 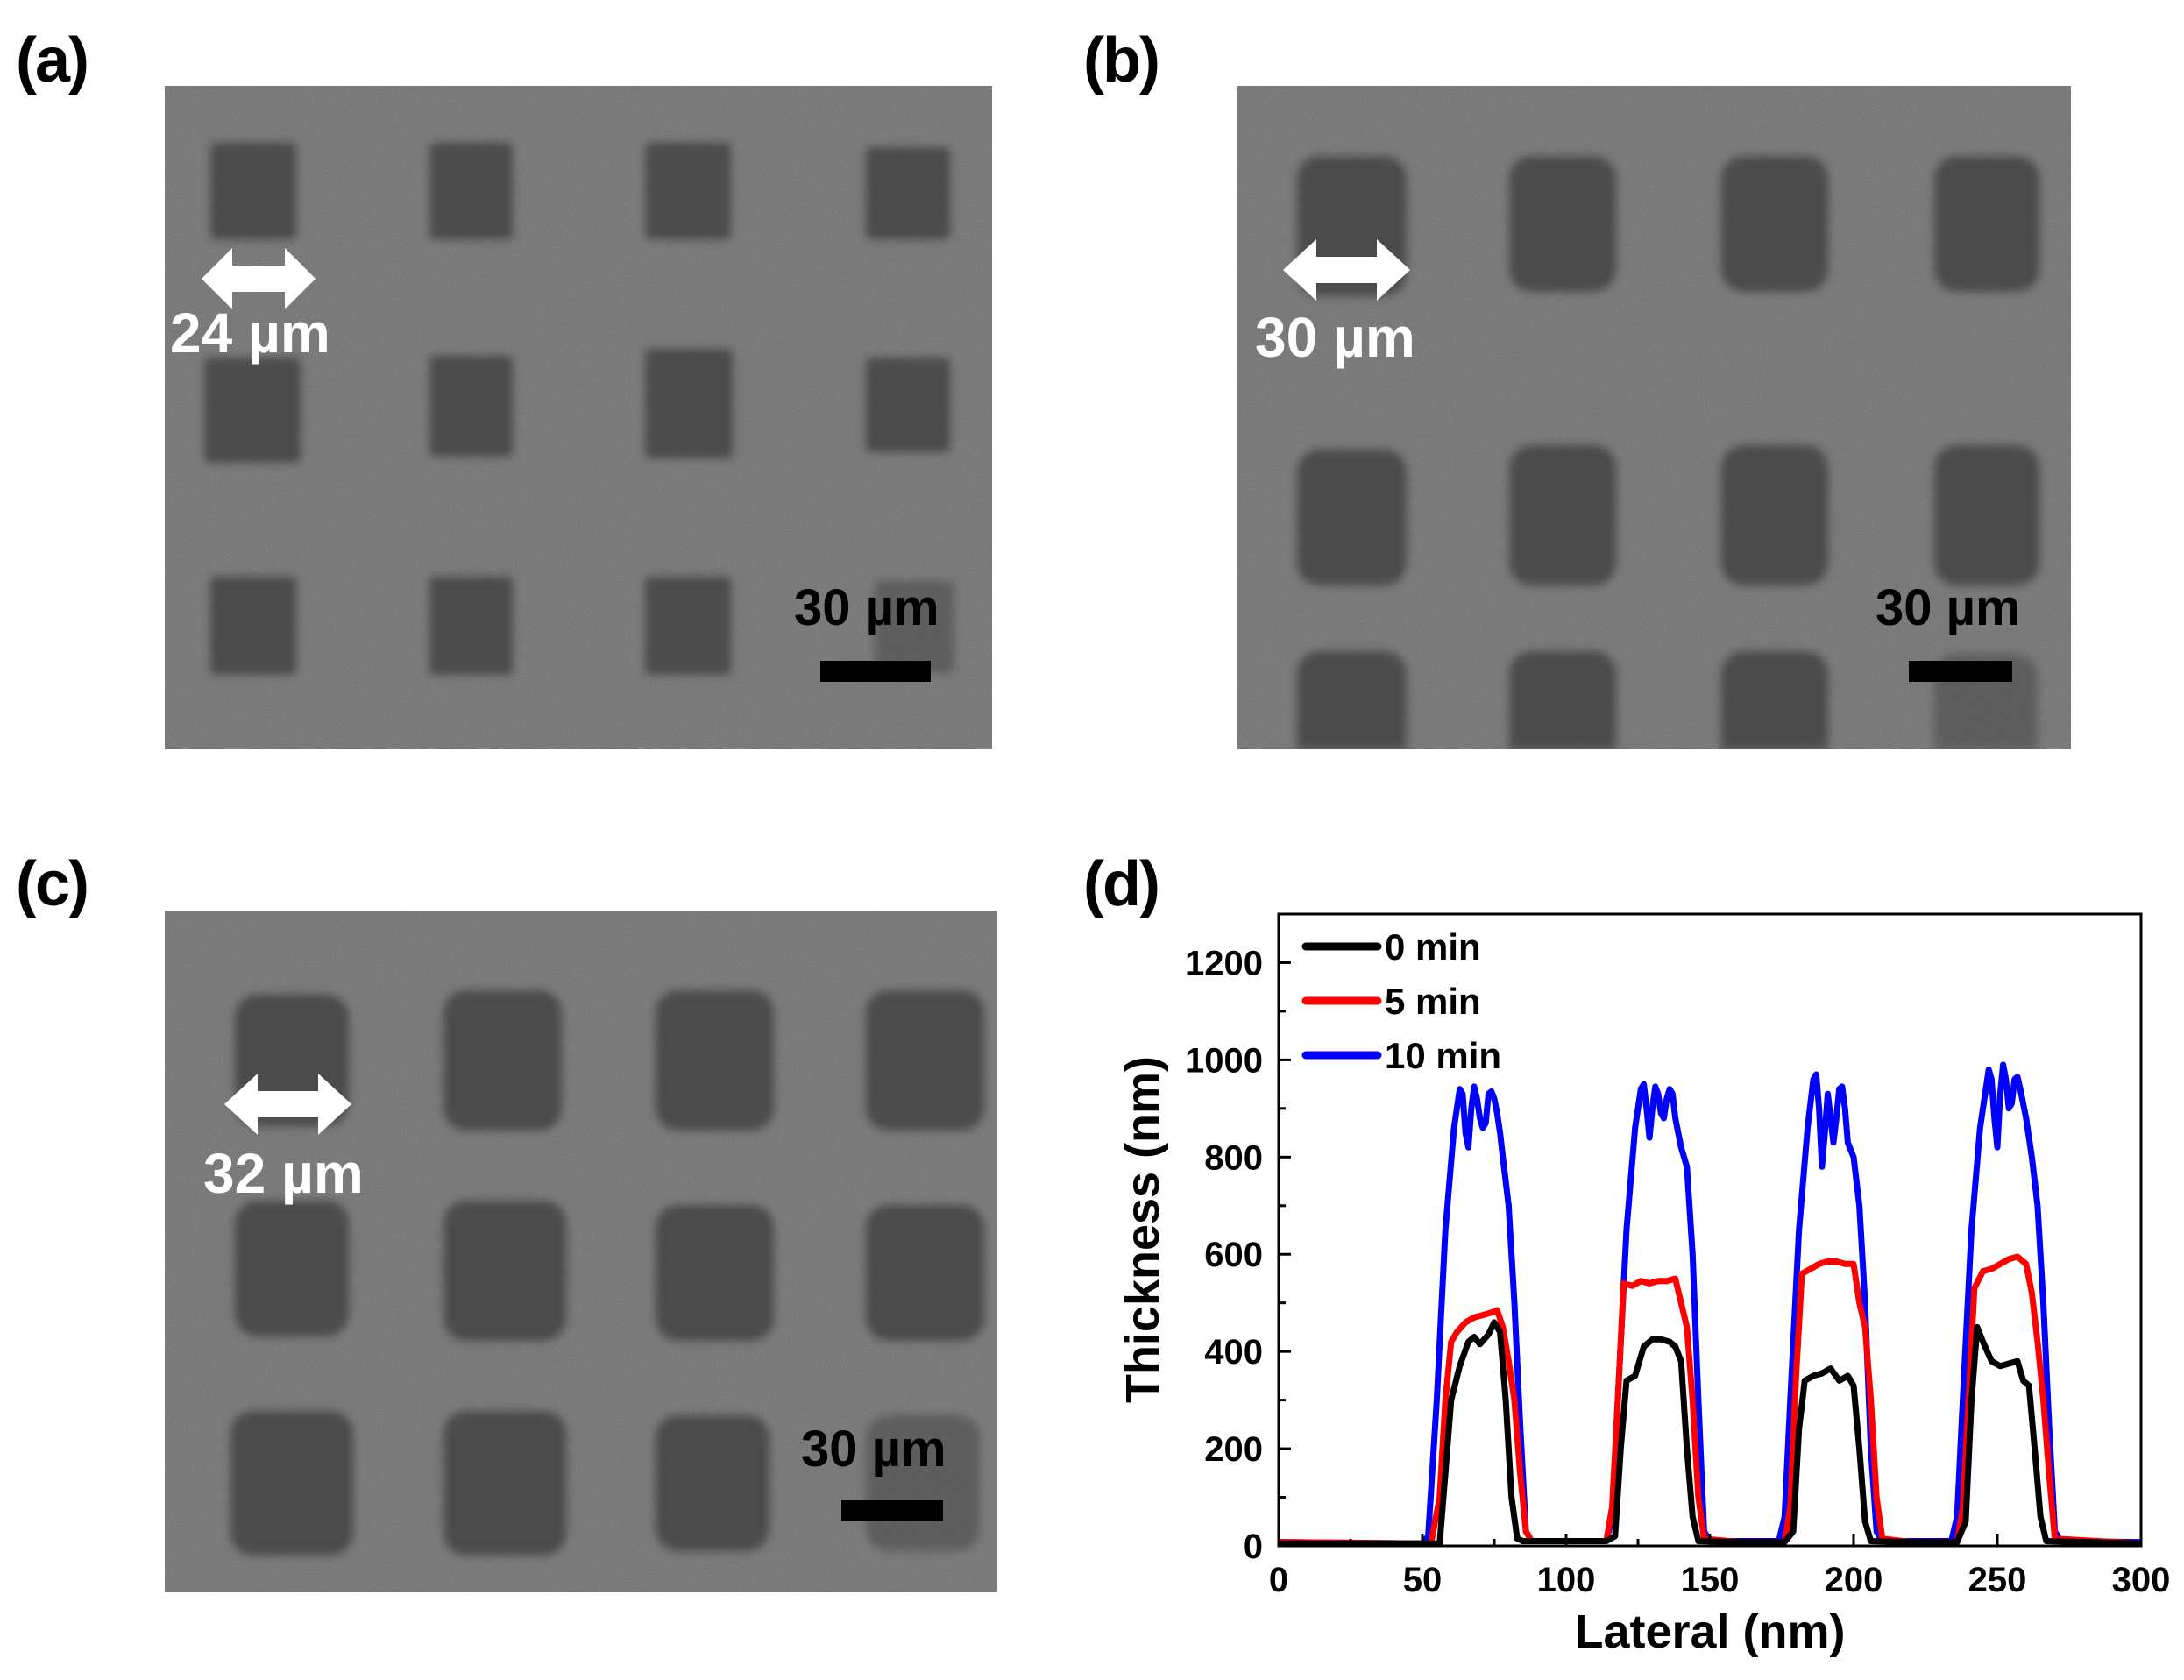 What do you see at coordinates (1224, 963) in the screenshot?
I see `y-tick-label: 1200` at bounding box center [1224, 963].